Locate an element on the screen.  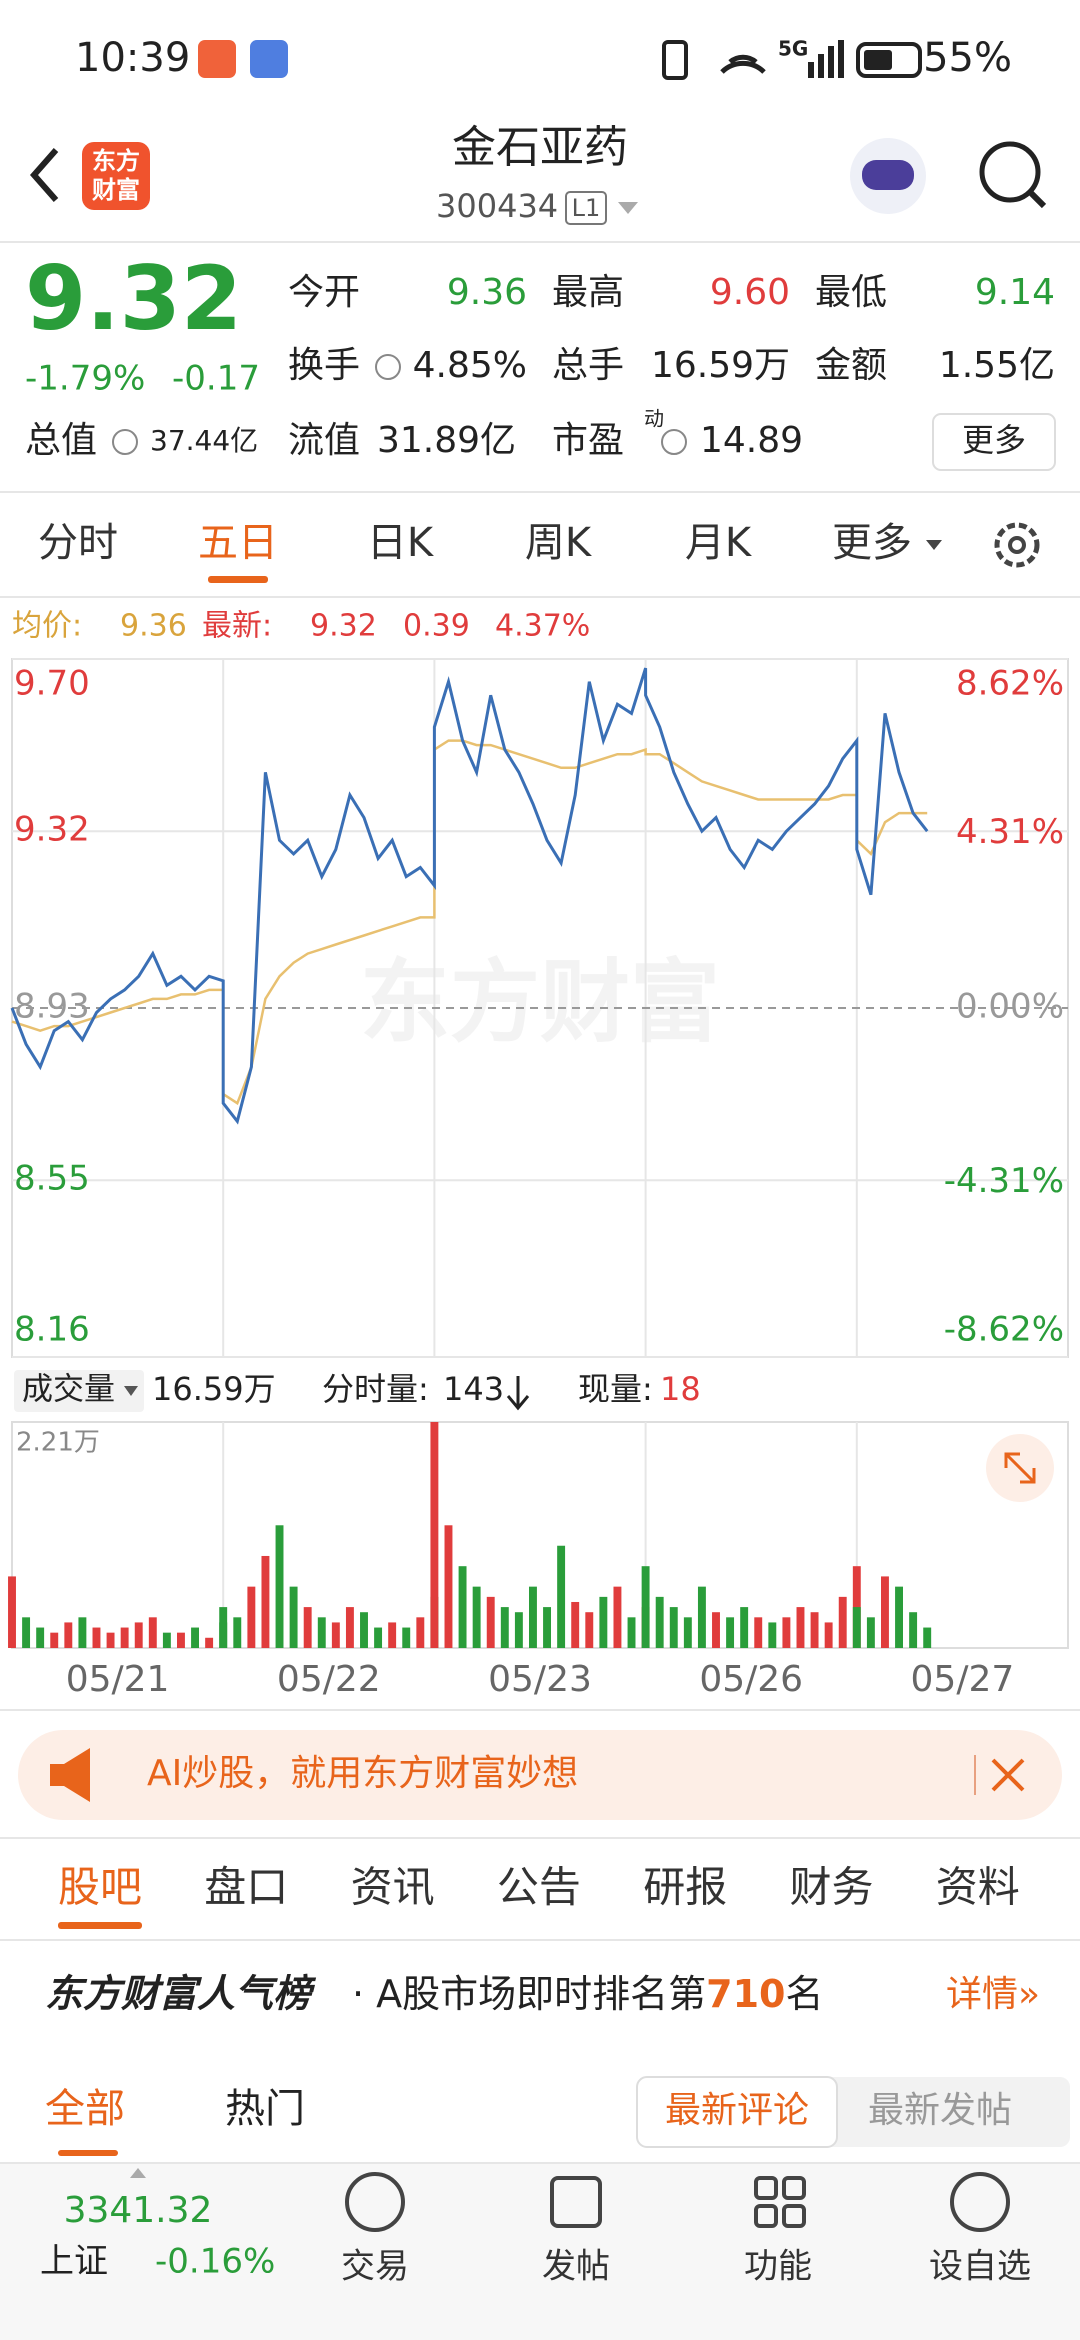
app-logo is located at coordinates (116, 176).